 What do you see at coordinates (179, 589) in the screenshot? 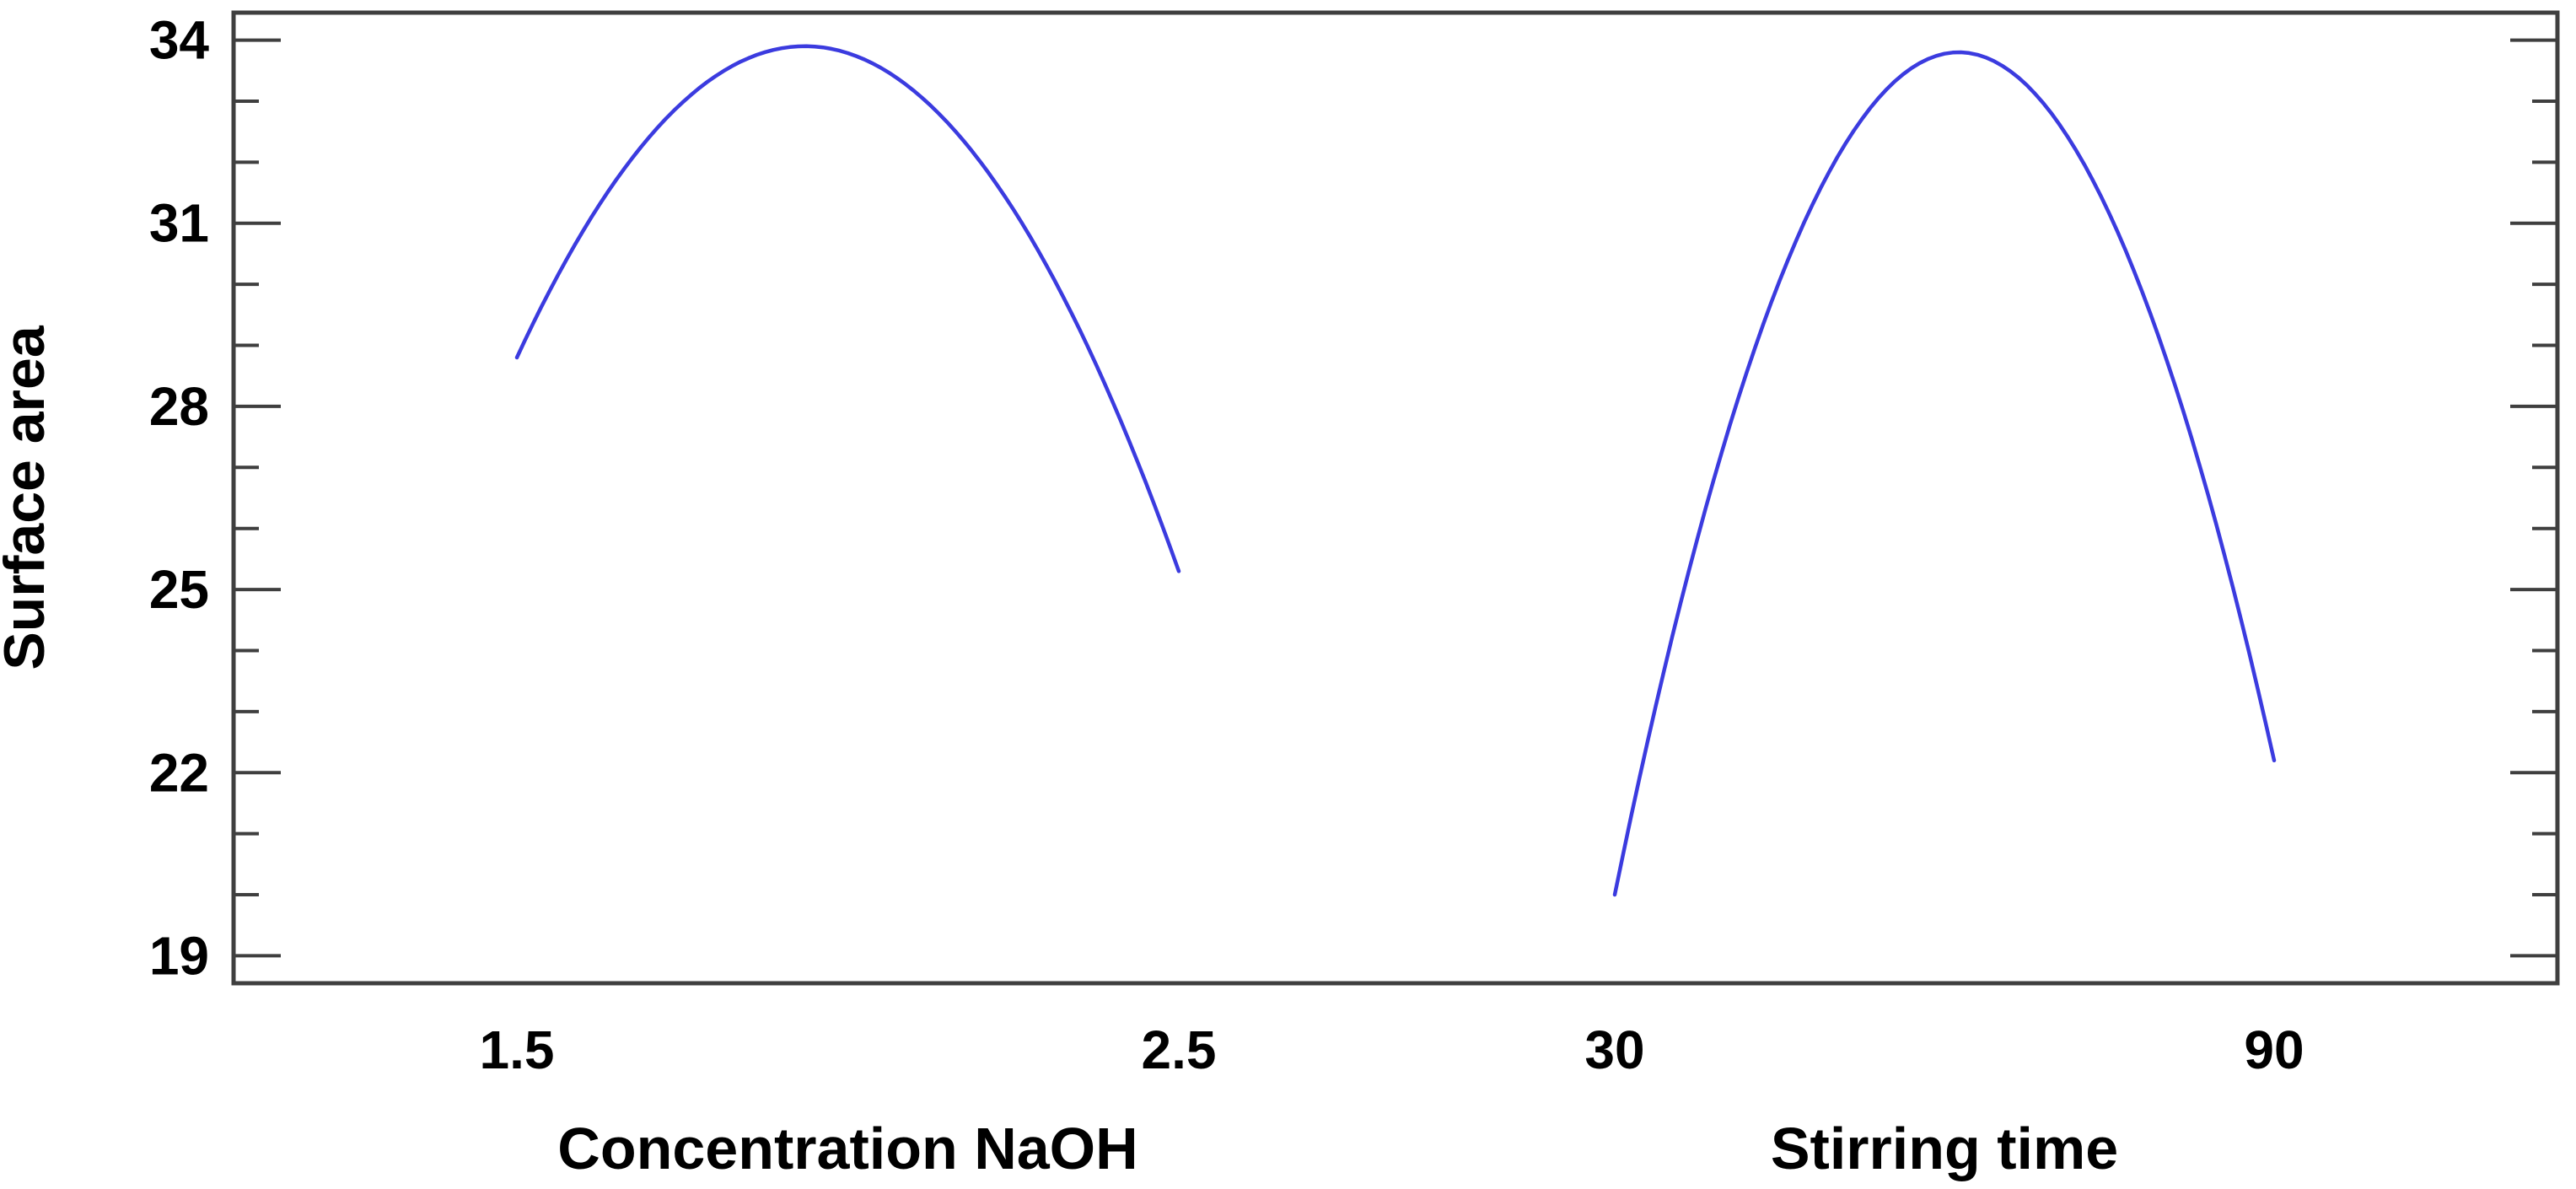
I see `y-tick-label: 25` at bounding box center [179, 589].